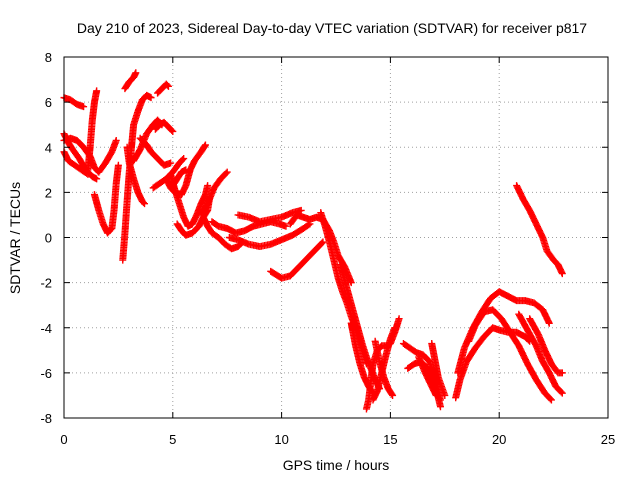 This screenshot has width=640, height=480. Describe the element at coordinates (336, 465) in the screenshot. I see `x-axis-label: GPS time / hours` at that location.